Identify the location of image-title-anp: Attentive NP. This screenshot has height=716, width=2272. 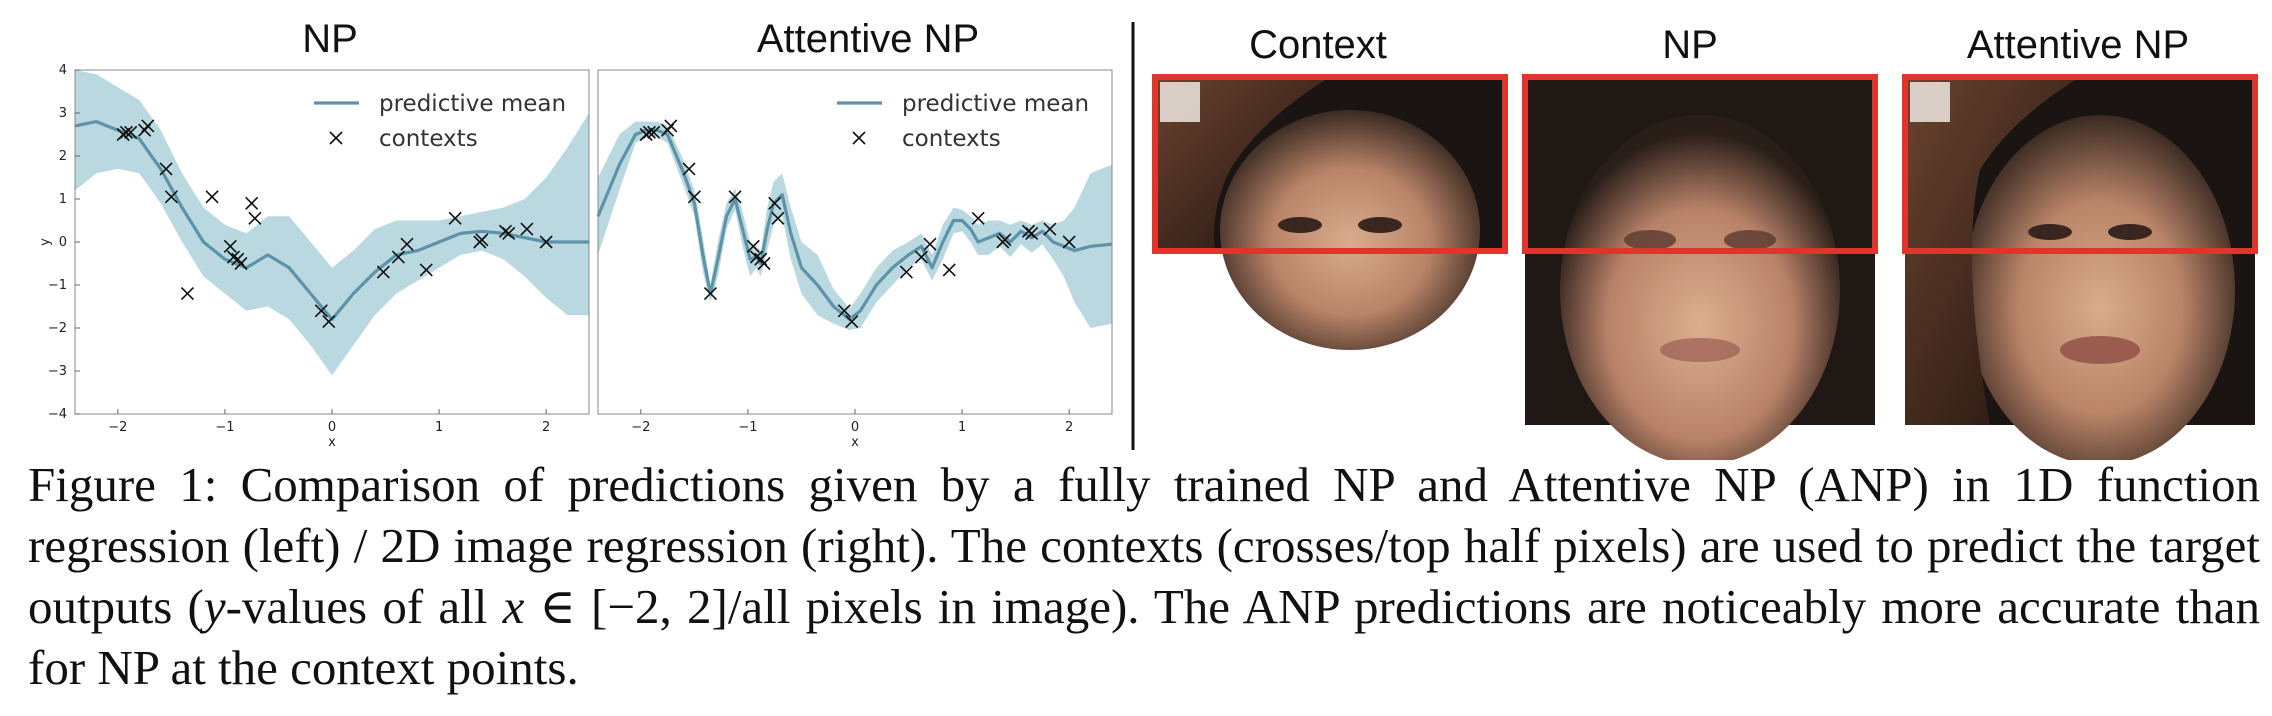
(2078, 45).